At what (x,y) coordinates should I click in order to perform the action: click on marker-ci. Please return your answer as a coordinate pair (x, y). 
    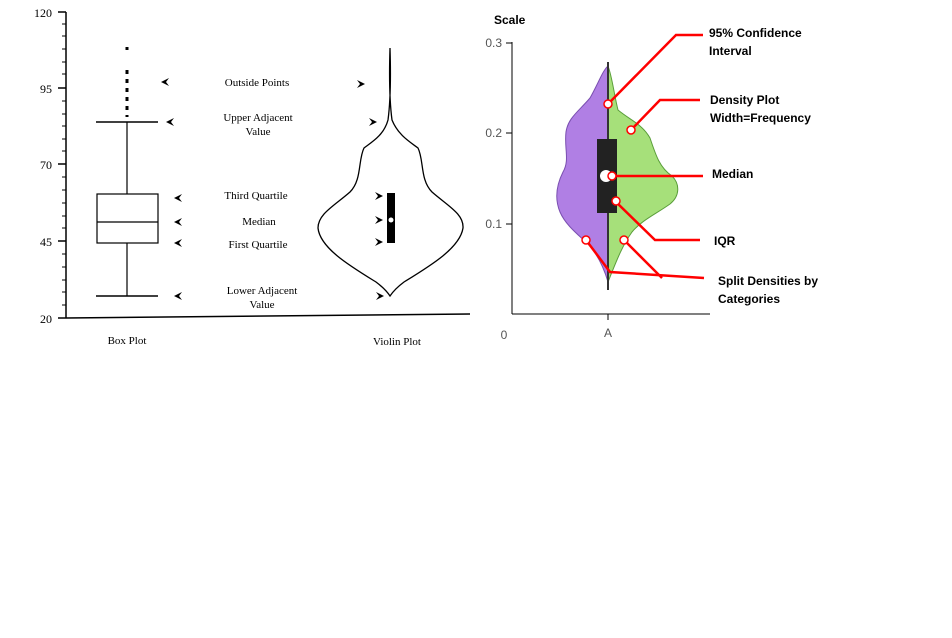
    Looking at the image, I should click on (608, 104).